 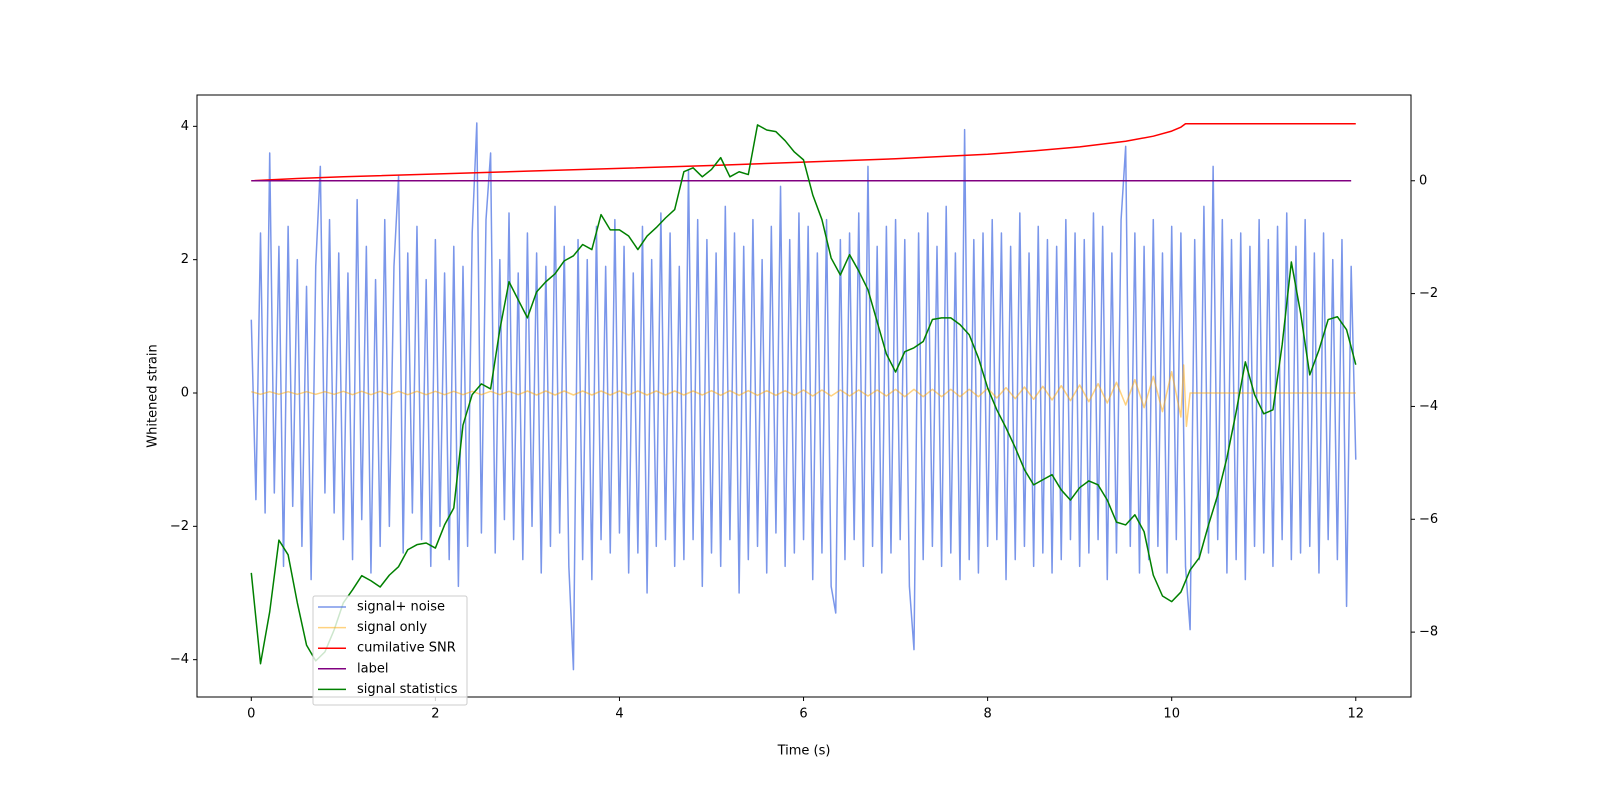 I want to click on x-tick-label: 2, so click(x=435, y=714).